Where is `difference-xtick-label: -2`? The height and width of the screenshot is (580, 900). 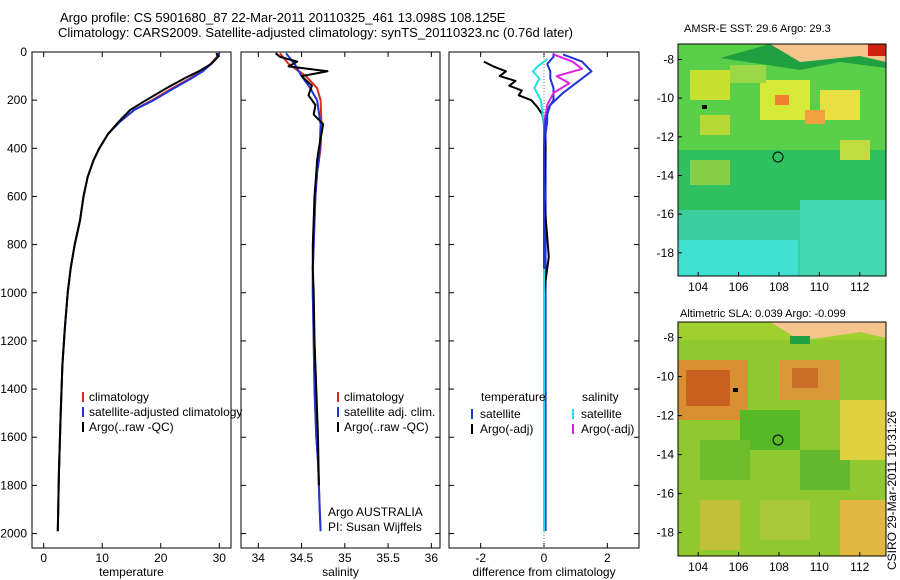 difference-xtick-label: -2 is located at coordinates (480, 558).